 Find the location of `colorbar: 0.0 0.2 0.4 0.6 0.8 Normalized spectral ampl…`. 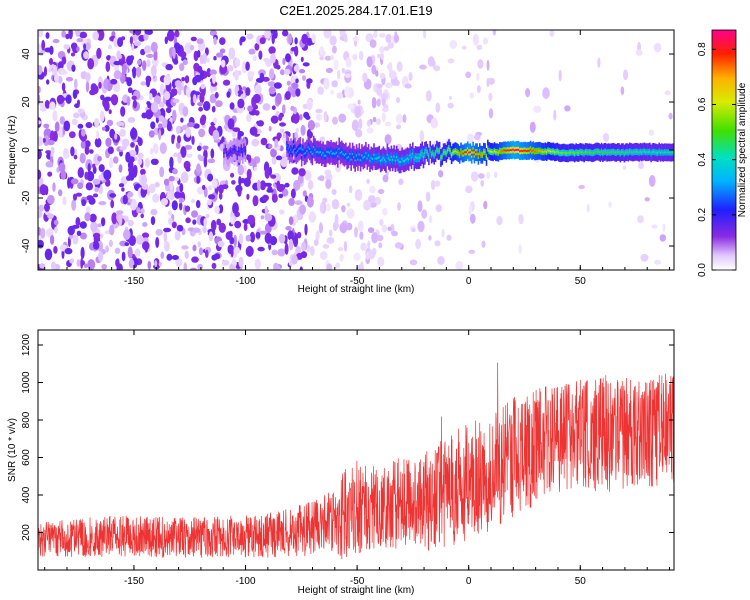

colorbar: 0.0 0.2 0.4 0.6 0.8 Normalized spectral ampl… is located at coordinates (722, 153).